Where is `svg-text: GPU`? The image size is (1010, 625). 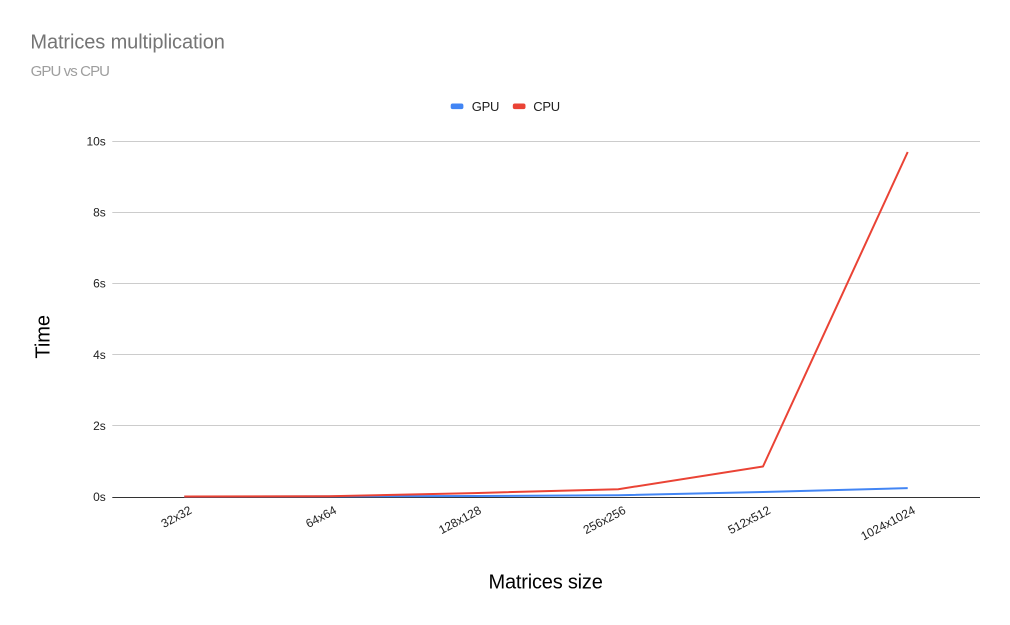 svg-text: GPU is located at coordinates (485, 106).